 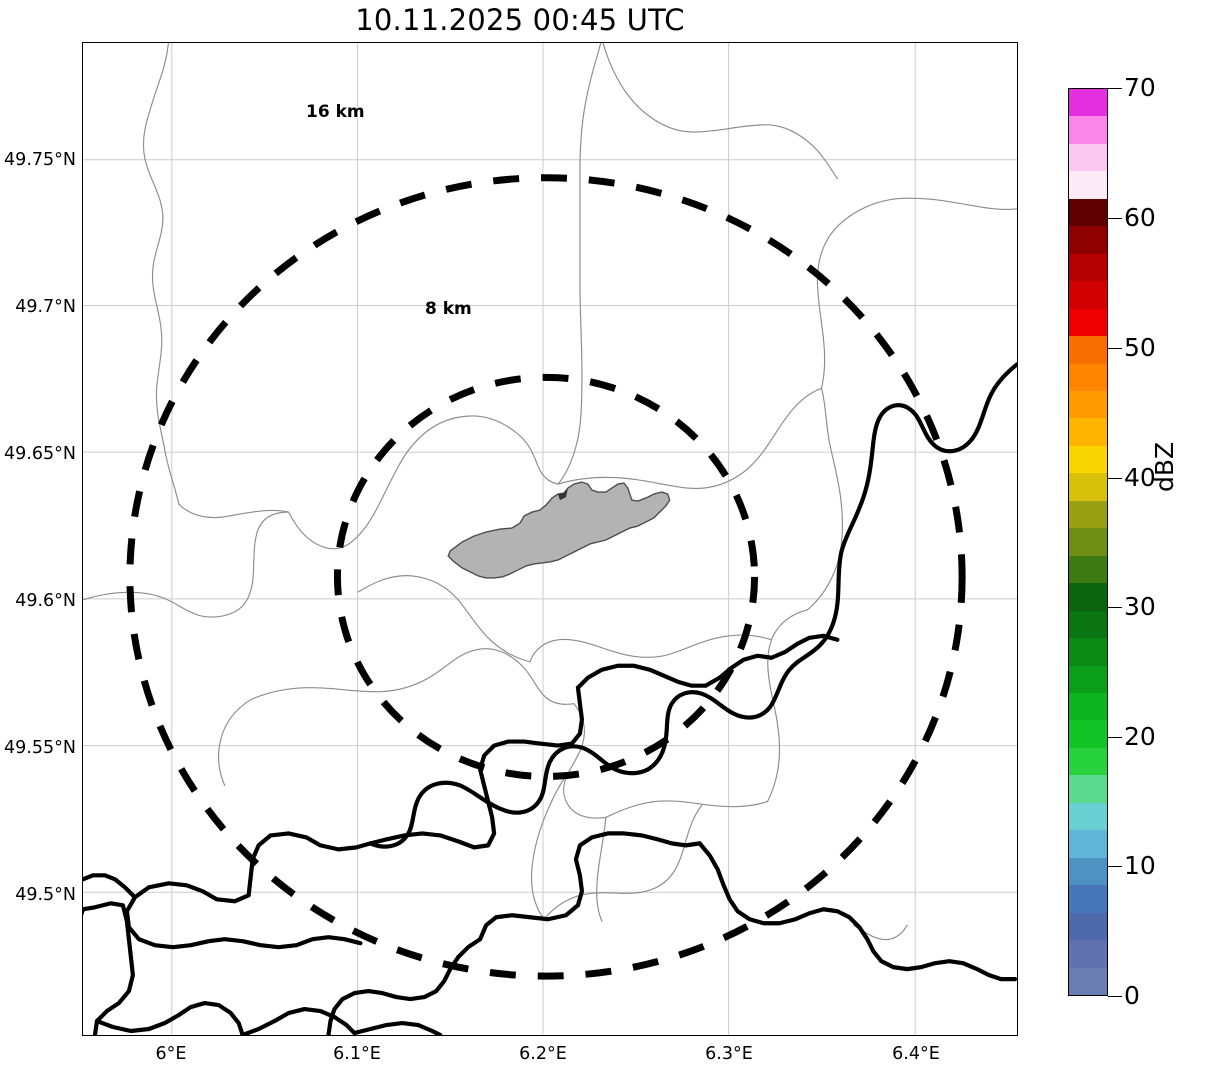 What do you see at coordinates (45, 307) in the screenshot?
I see `y-tick-label-49-7: 49.7°N` at bounding box center [45, 307].